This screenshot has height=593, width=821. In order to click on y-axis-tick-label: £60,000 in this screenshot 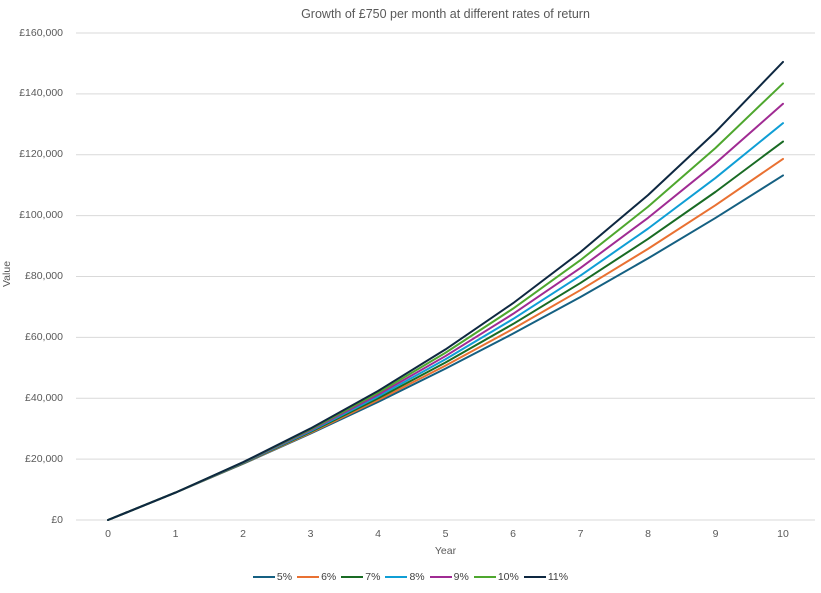, I will do `click(44, 336)`.